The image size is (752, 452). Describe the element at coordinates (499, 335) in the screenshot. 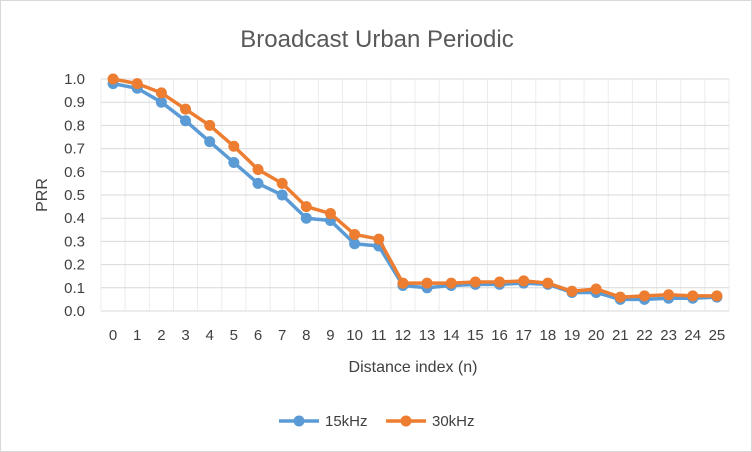

I see `x-tick-label: 16` at that location.